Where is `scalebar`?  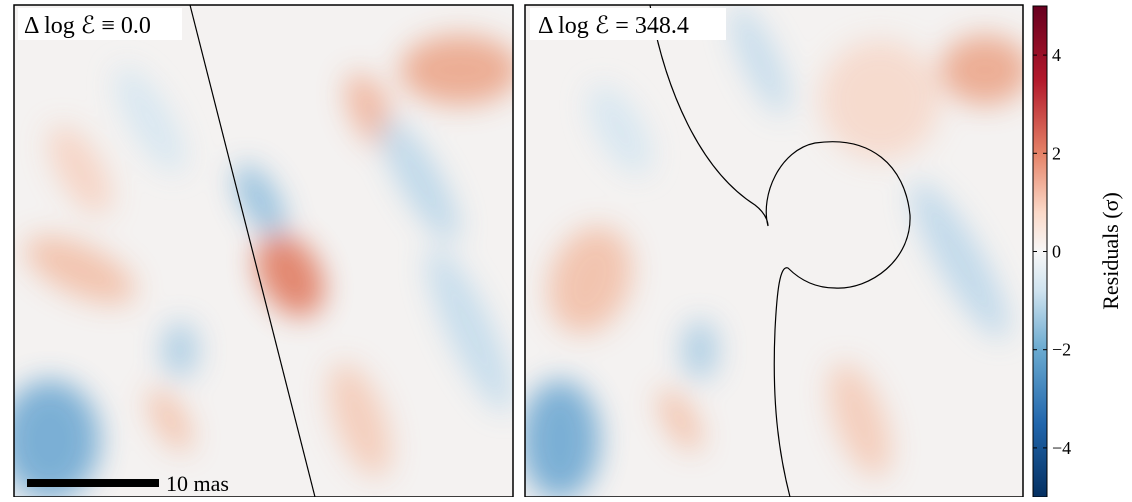 scalebar is located at coordinates (93, 483).